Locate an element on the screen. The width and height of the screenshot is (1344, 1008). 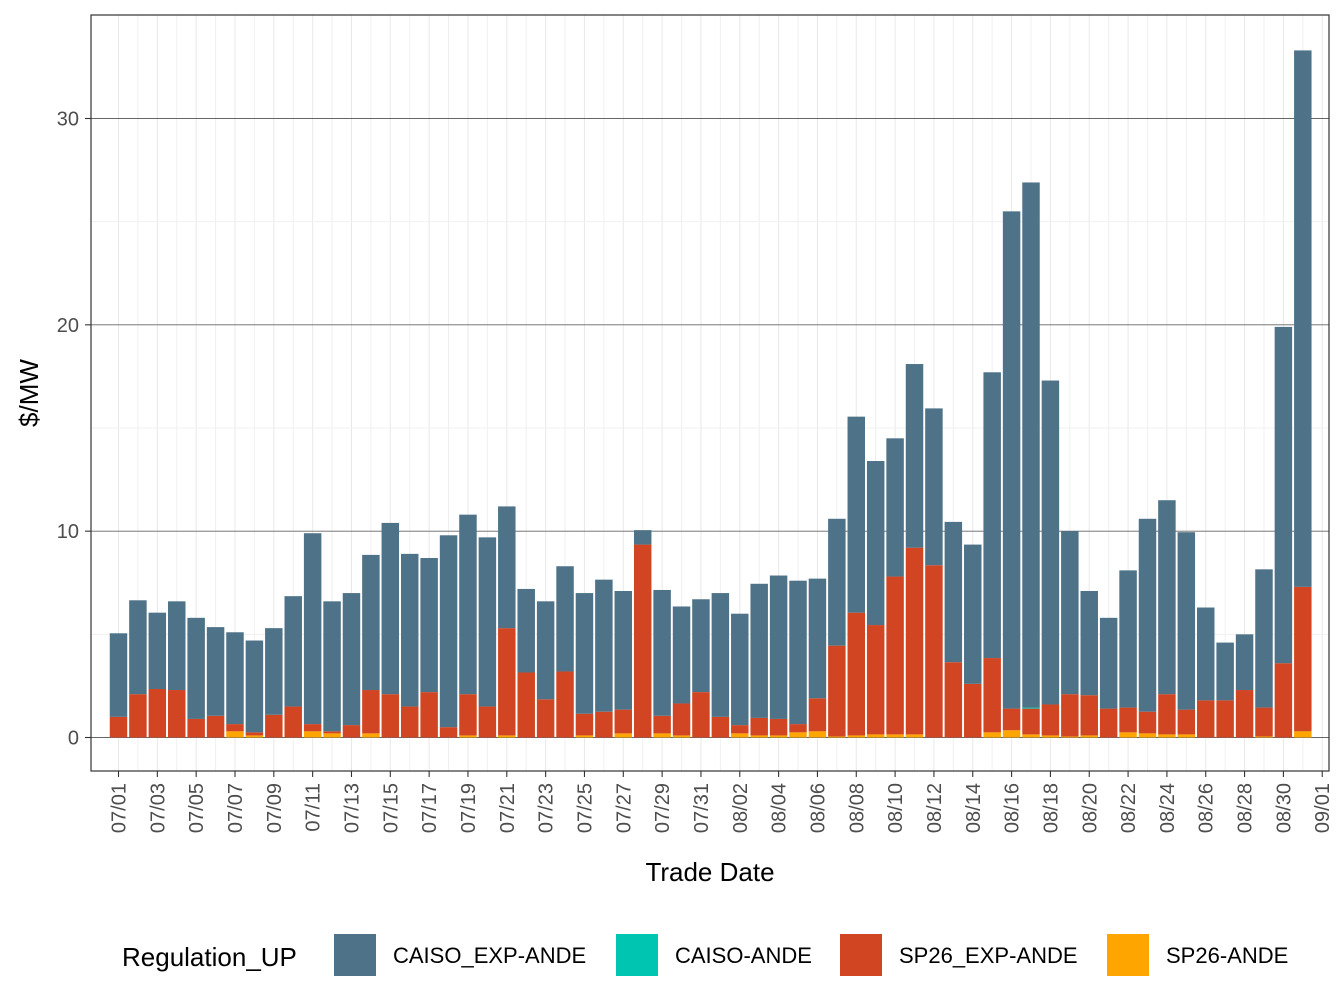
x-tick-label: 08/20 is located at coordinates (1090, 808).